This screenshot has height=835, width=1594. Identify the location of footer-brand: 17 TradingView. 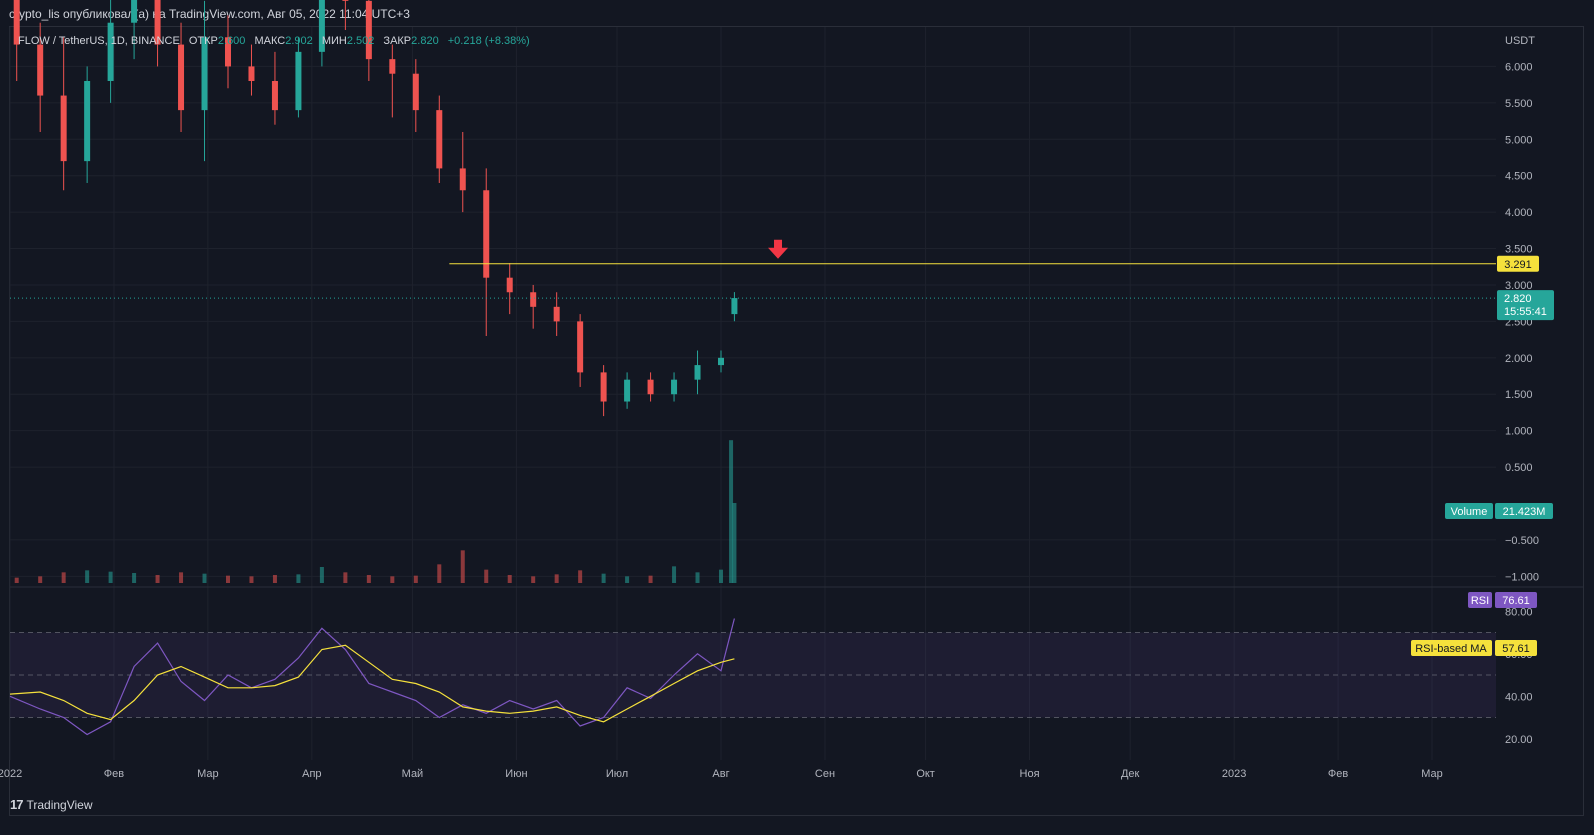
(51, 804).